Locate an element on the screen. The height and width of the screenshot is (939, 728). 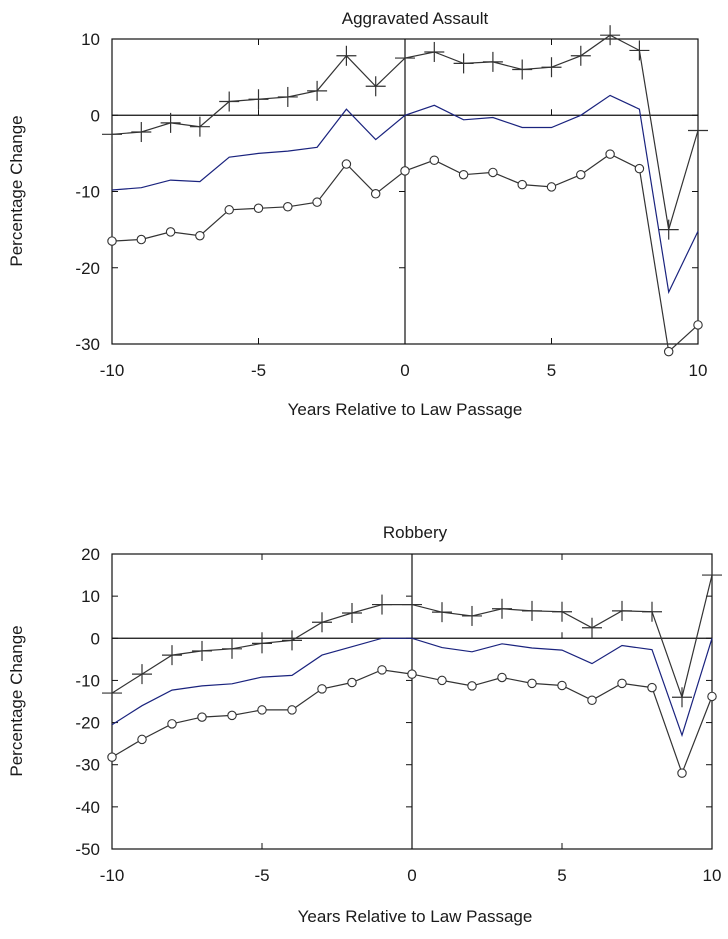
y-tick-label: 20 is located at coordinates (90, 554).